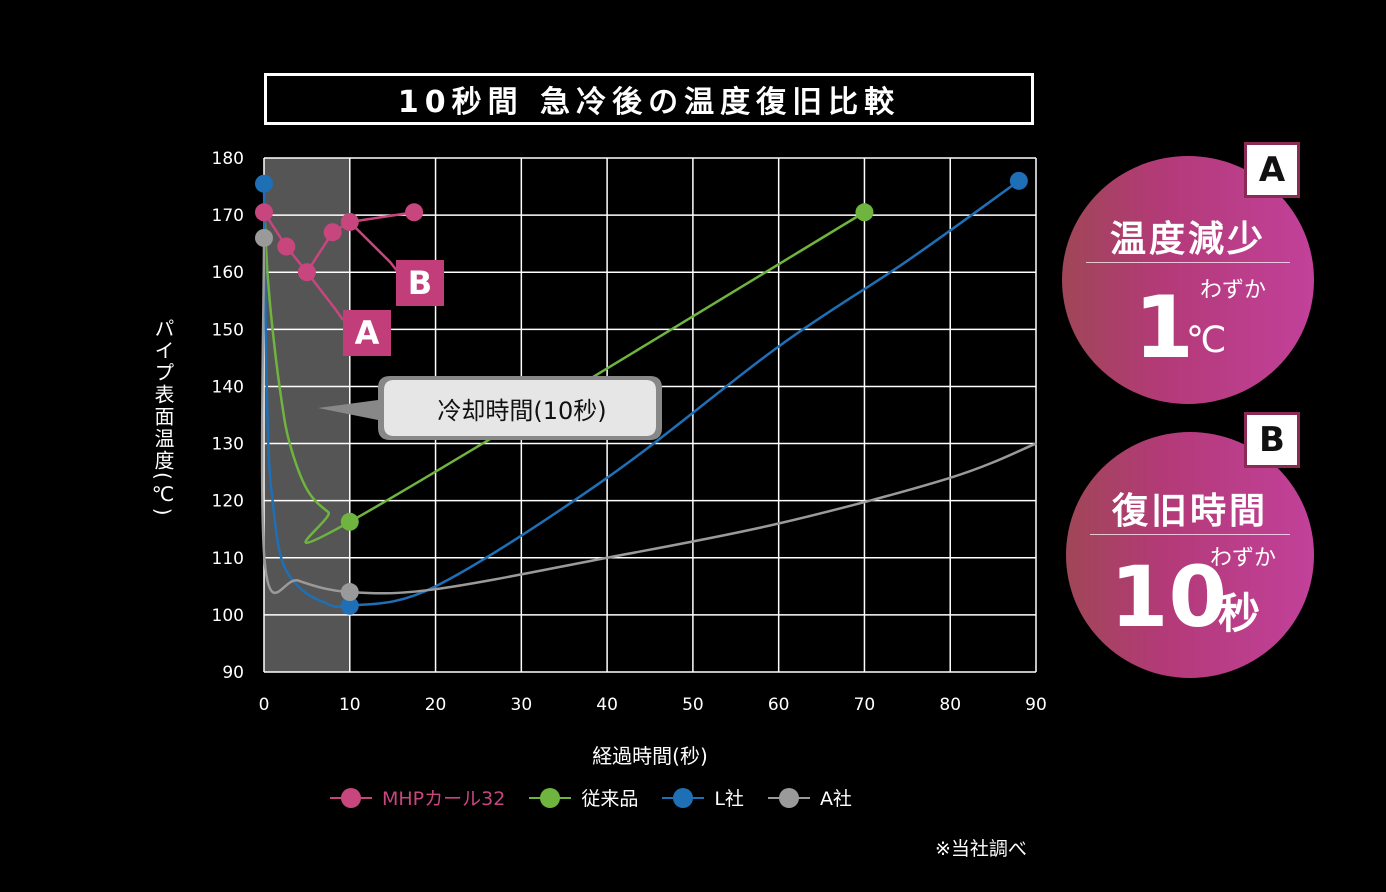 Image resolution: width=1386 pixels, height=892 pixels. What do you see at coordinates (1206, 340) in the screenshot?
I see `badge-a-unit: ℃` at bounding box center [1206, 340].